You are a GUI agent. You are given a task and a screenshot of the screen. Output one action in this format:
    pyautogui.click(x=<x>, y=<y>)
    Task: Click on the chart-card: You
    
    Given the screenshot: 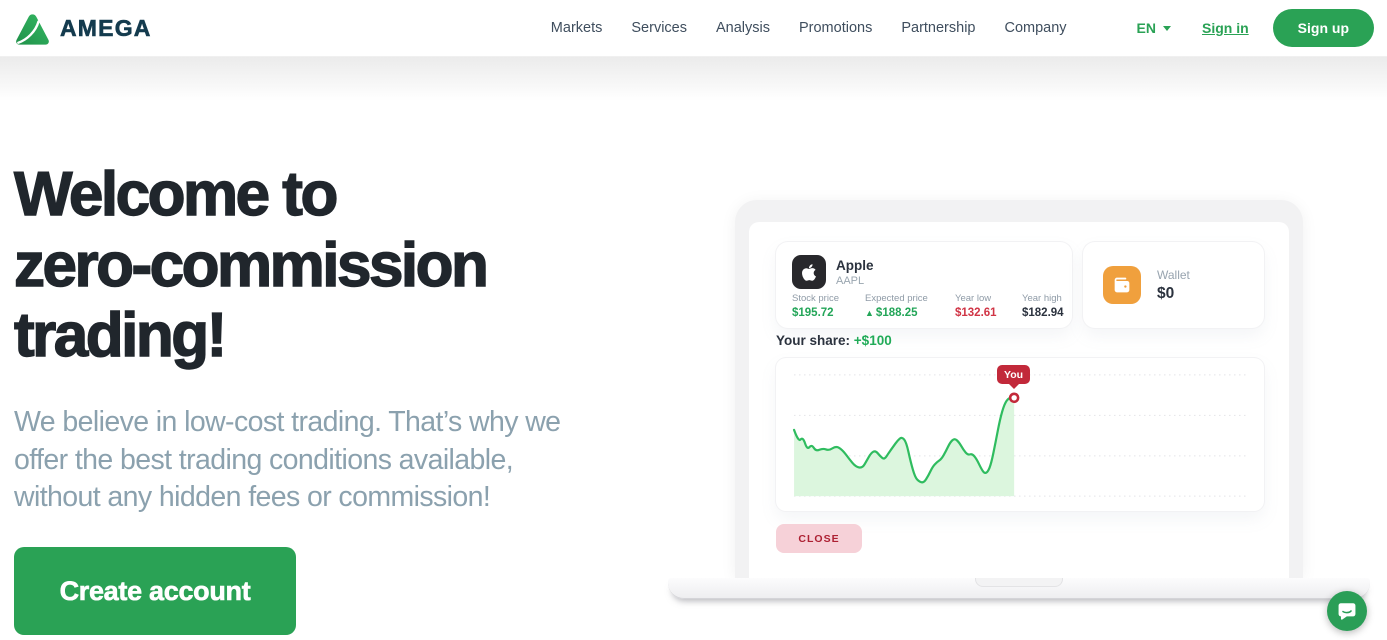 What is the action you would take?
    pyautogui.click(x=1020, y=434)
    